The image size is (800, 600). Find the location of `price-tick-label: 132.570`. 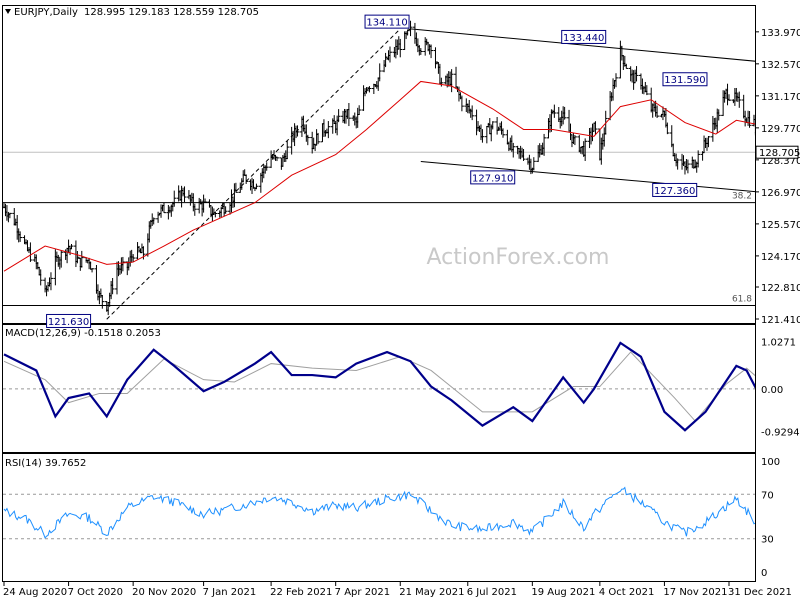

price-tick-label: 132.570 is located at coordinates (780, 65).